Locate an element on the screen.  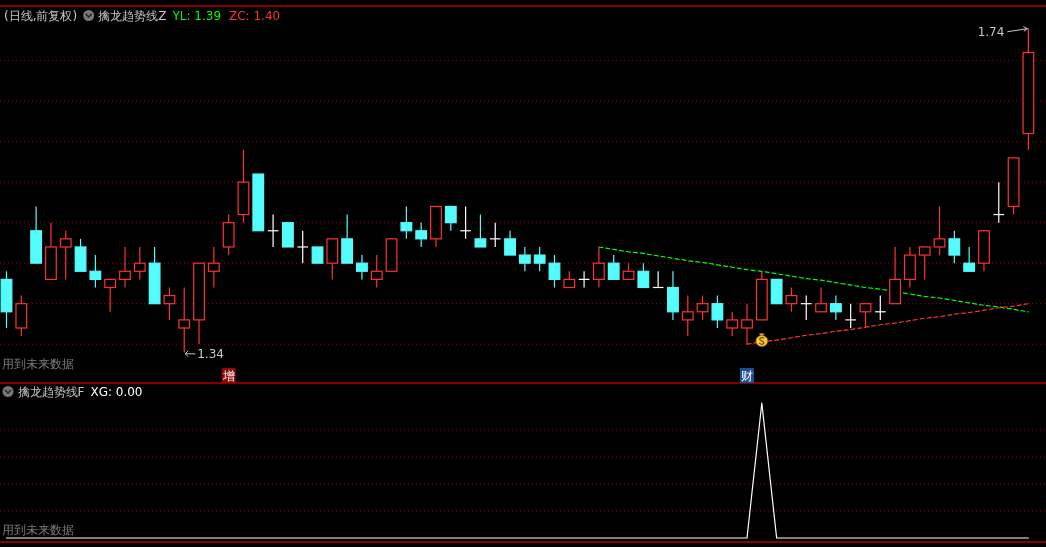
legend-entry: XG: 0.00 is located at coordinates (116, 392).